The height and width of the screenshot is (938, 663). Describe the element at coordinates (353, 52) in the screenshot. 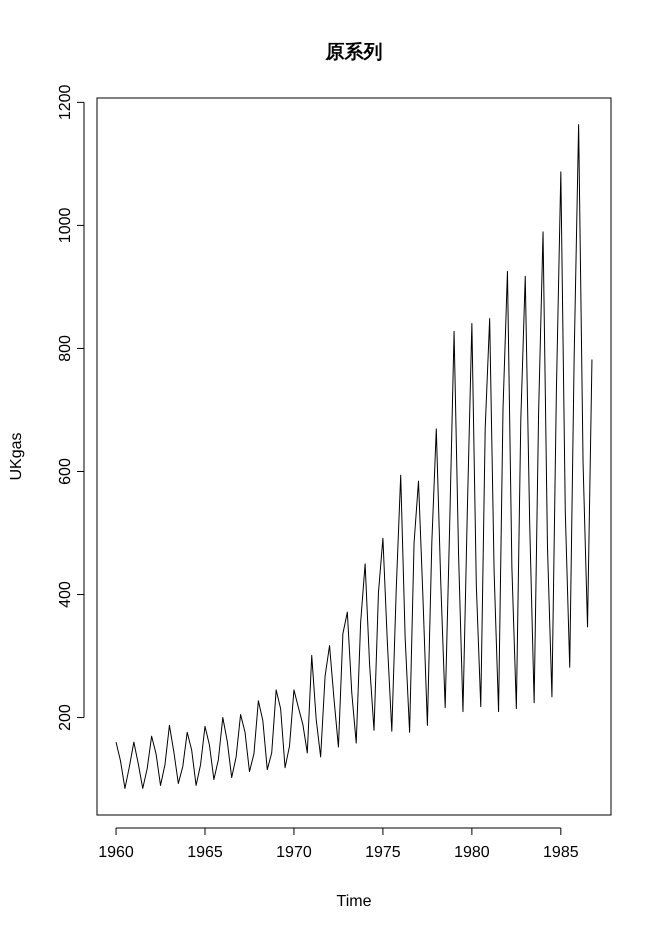

I see `chart-title: 原系列` at that location.